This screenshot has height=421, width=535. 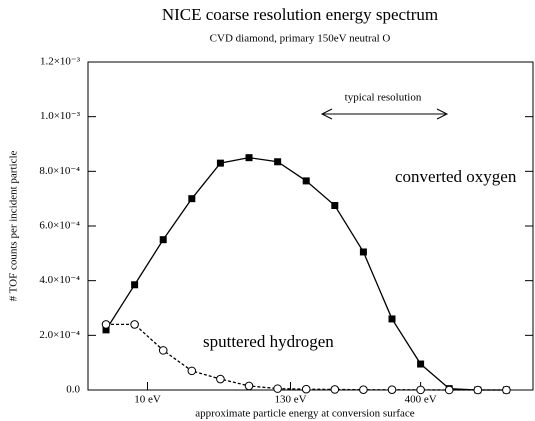 I want to click on series-label: sputtered hydrogen, so click(x=268, y=341).